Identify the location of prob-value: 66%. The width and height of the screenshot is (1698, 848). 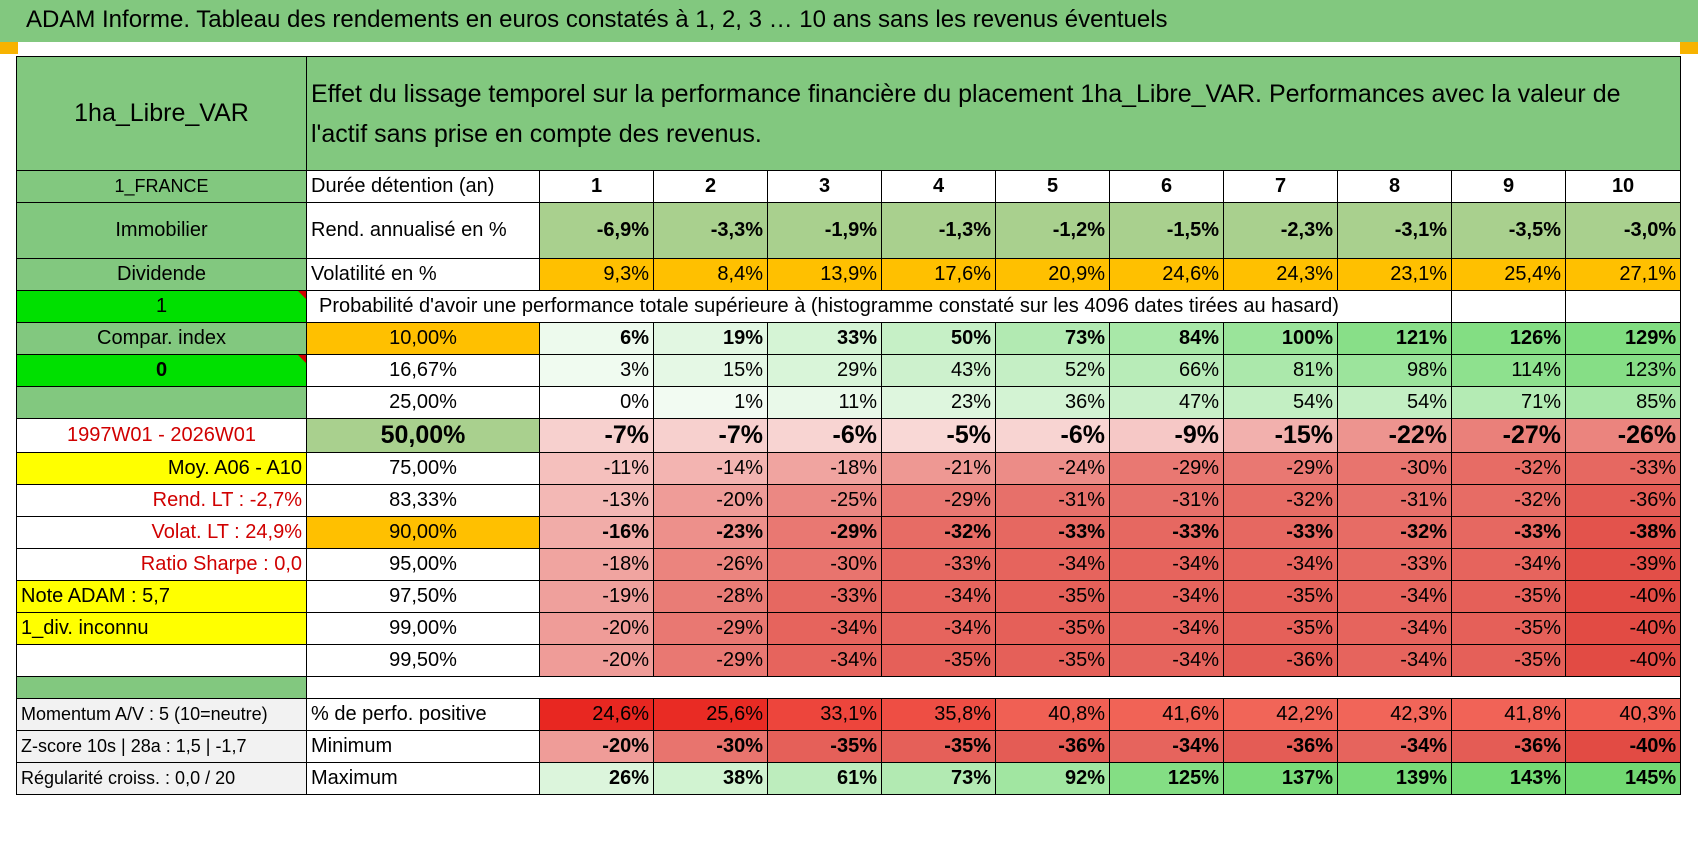
(1166, 370).